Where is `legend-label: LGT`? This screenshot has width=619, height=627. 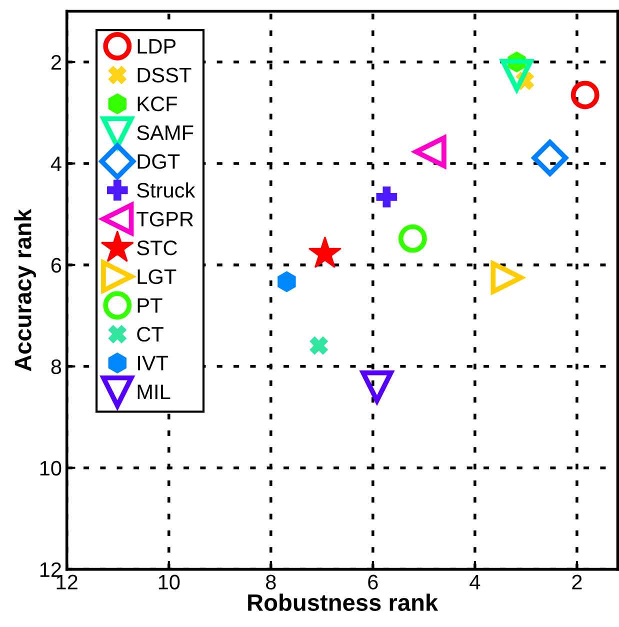
legend-label: LGT is located at coordinates (157, 276).